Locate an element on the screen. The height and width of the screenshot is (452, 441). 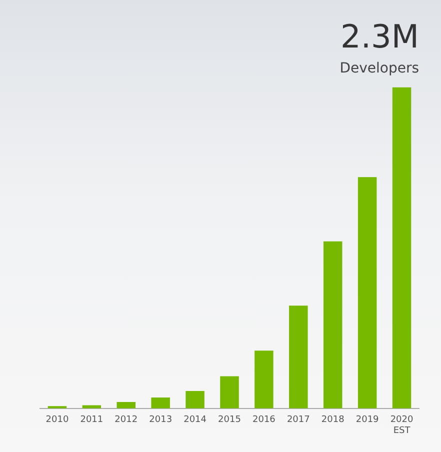
x-tick-label: 2010 is located at coordinates (57, 420).